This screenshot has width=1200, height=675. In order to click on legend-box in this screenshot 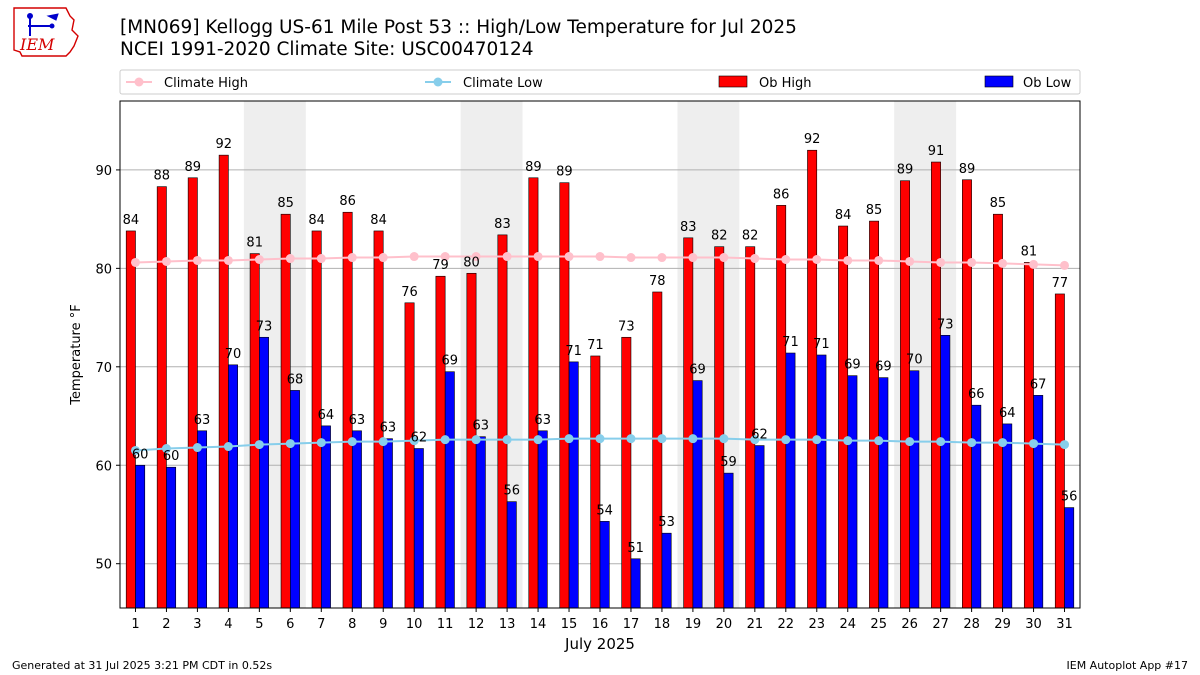, I will do `click(600, 82)`.